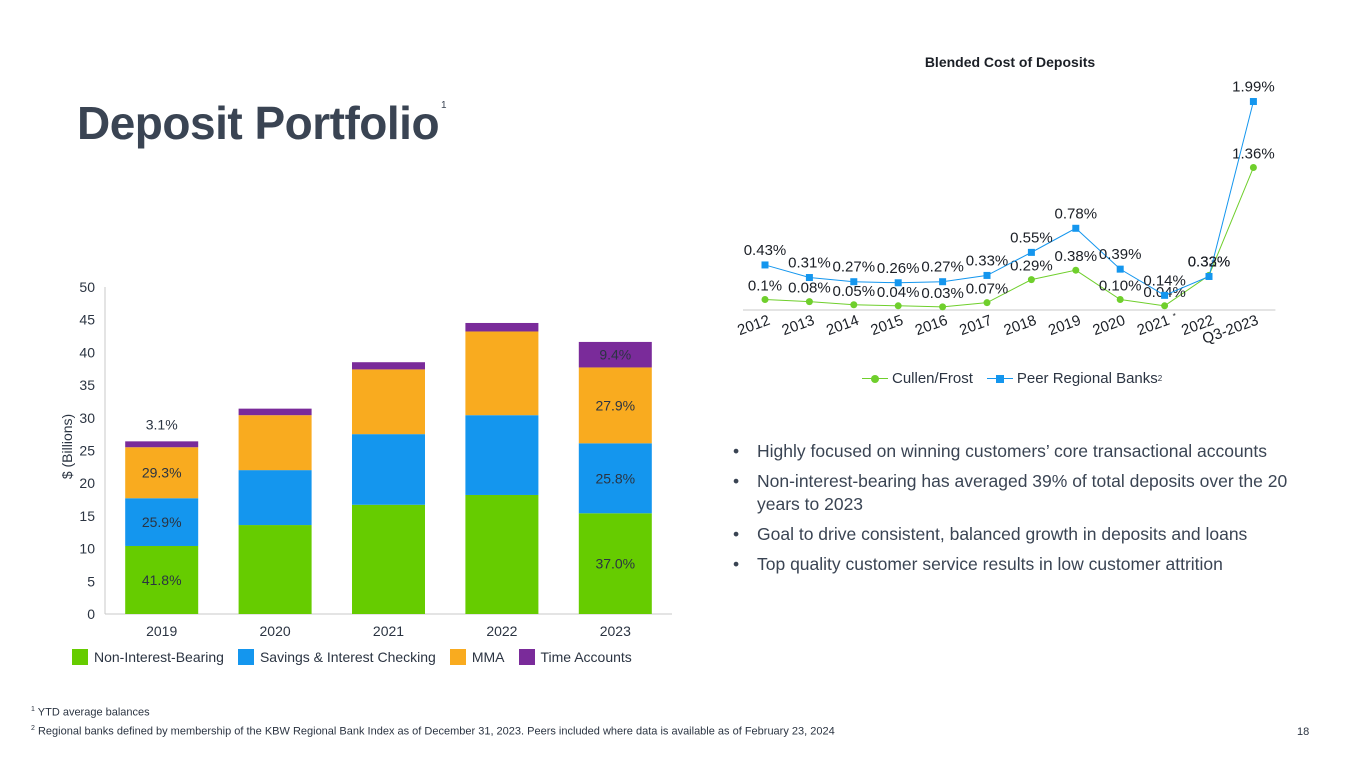  What do you see at coordinates (33, 728) in the screenshot?
I see `footnote-2-marker: 2` at bounding box center [33, 728].